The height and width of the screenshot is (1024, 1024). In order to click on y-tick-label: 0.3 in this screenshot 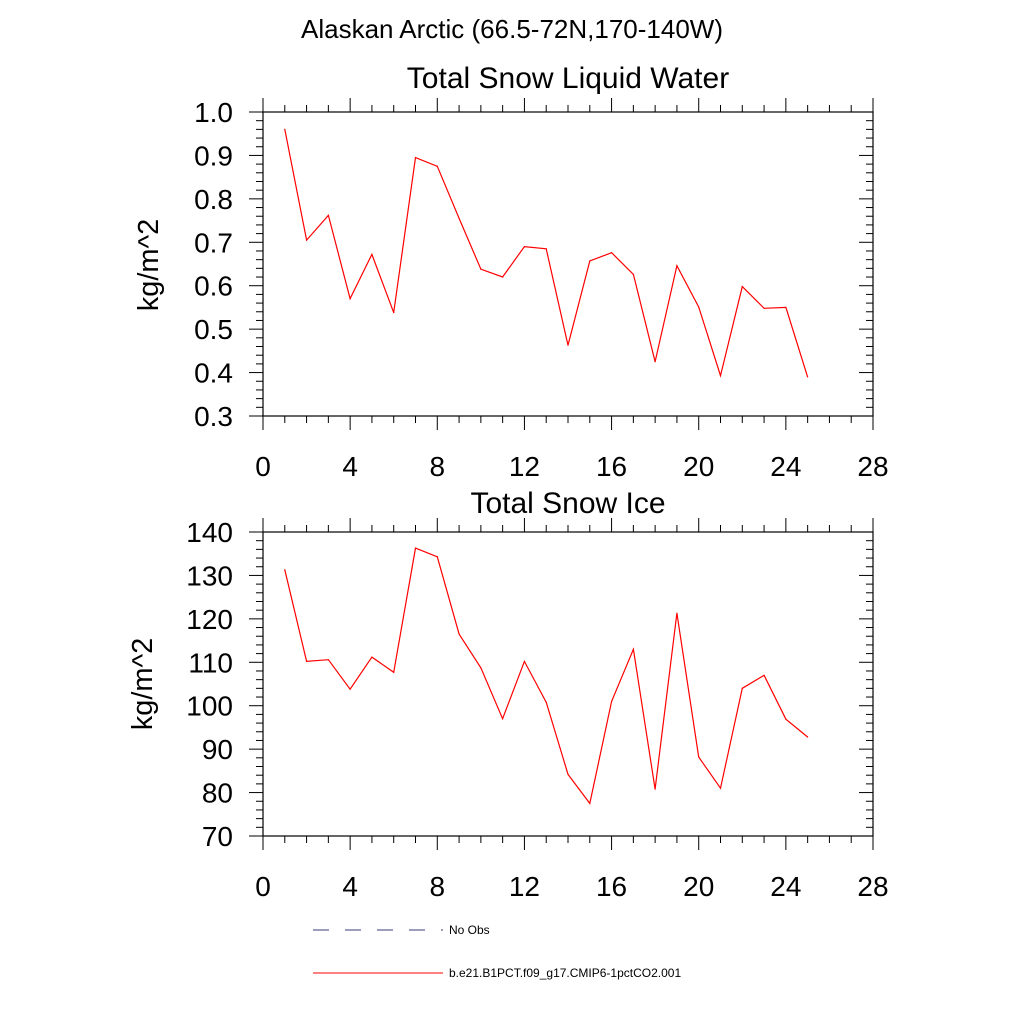, I will do `click(213, 416)`.